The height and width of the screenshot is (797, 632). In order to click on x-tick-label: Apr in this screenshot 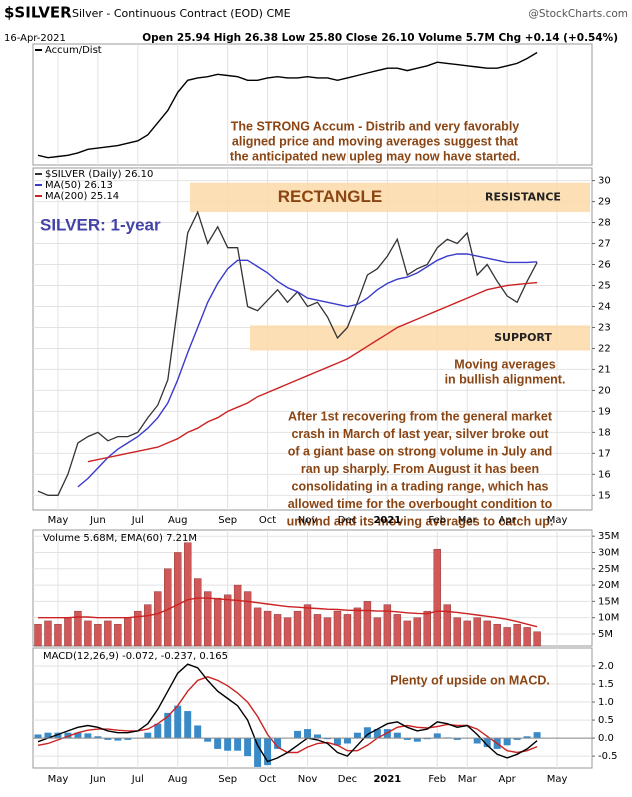, I will do `click(507, 520)`.